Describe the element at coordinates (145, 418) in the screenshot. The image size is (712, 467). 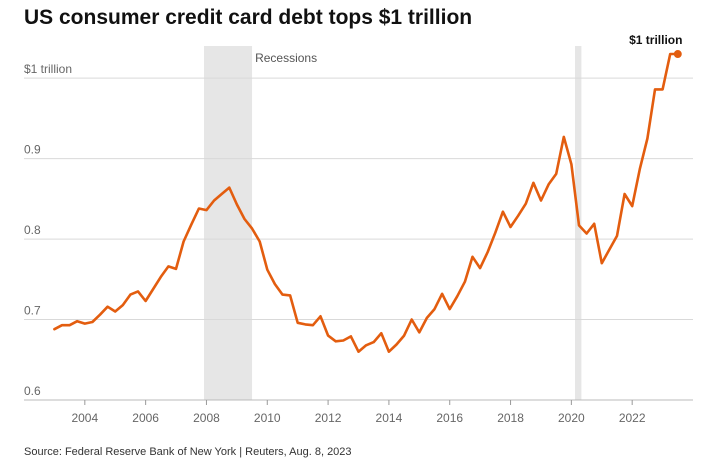
I see `x-tick-label: 2006` at that location.